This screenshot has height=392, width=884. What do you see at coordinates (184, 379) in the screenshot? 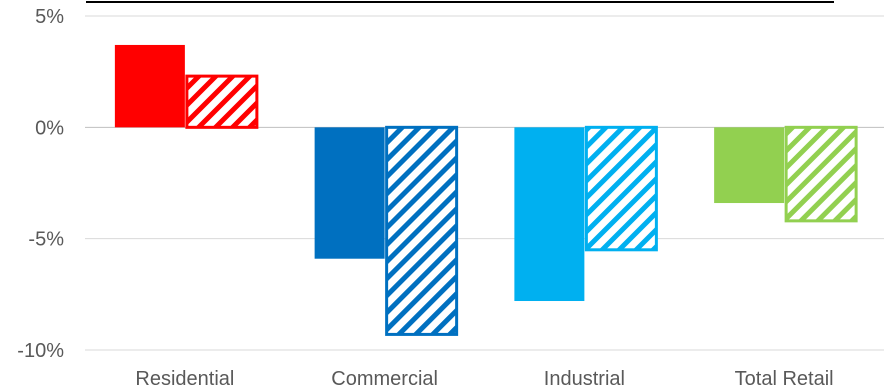
I see `x-category-label: Residential` at bounding box center [184, 379].